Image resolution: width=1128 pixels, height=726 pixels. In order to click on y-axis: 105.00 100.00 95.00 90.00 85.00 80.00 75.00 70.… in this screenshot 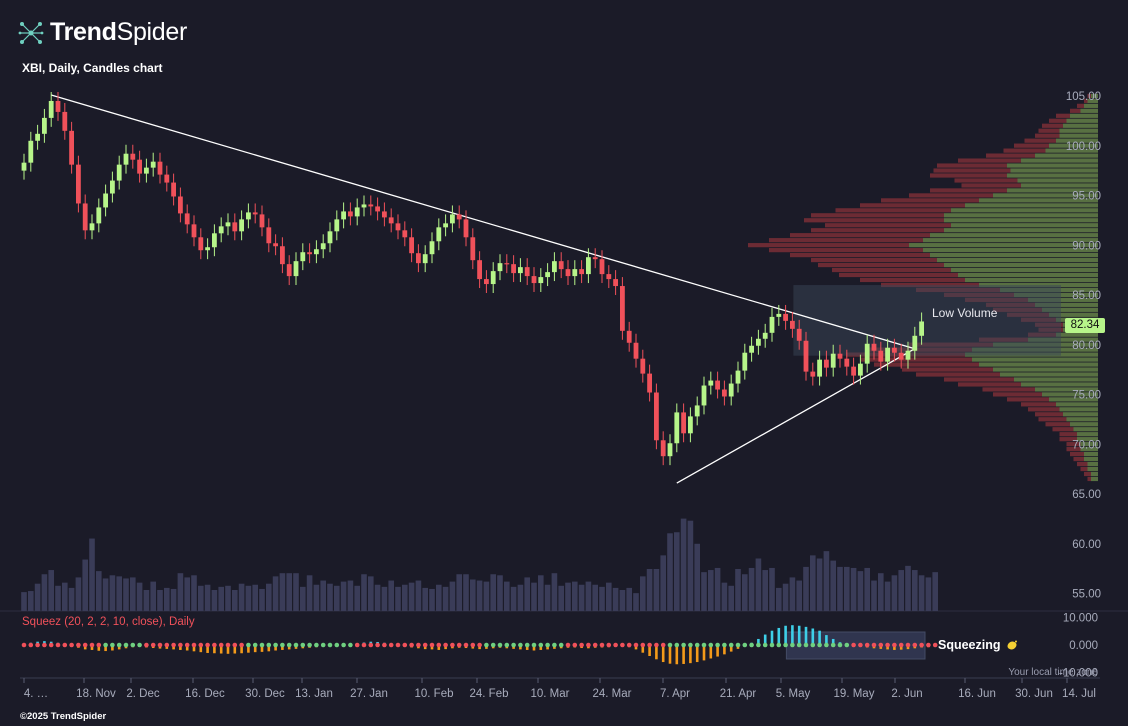, I will do `click(1080, 385)`.